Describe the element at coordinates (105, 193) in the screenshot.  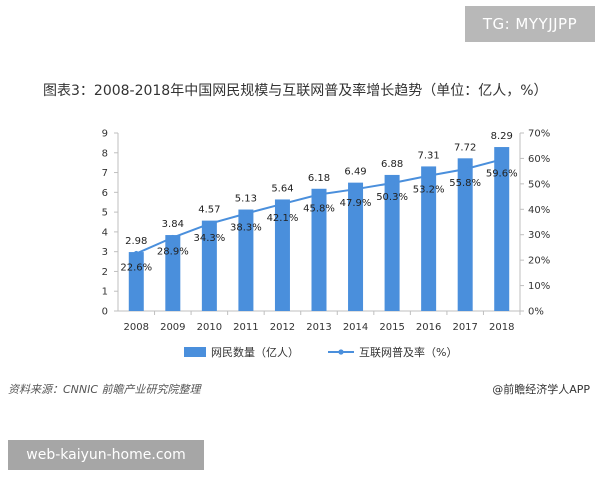
I see `left-axis-tick-label: 6` at that location.